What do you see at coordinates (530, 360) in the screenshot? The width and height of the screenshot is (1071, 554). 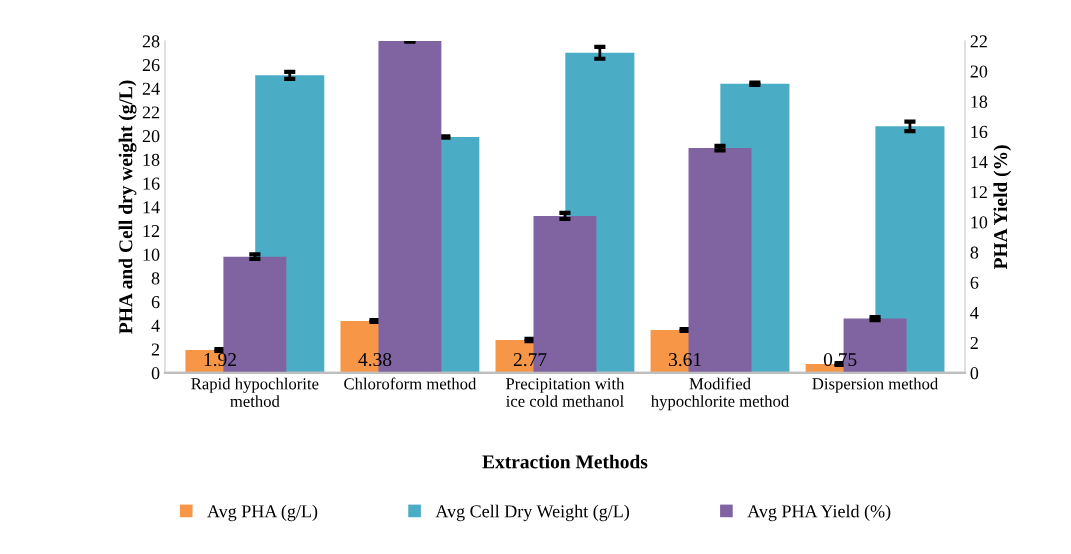 I see `data-label: 2.77` at bounding box center [530, 360].